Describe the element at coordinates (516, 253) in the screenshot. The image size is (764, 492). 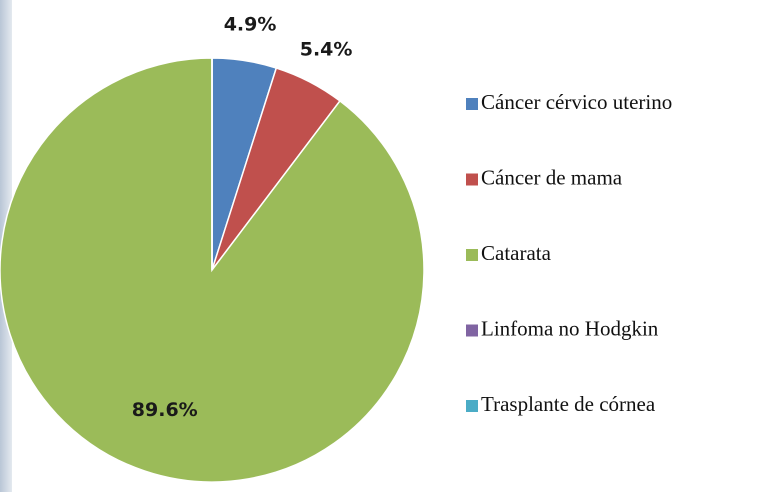
I see `legend-label: Catarata` at that location.